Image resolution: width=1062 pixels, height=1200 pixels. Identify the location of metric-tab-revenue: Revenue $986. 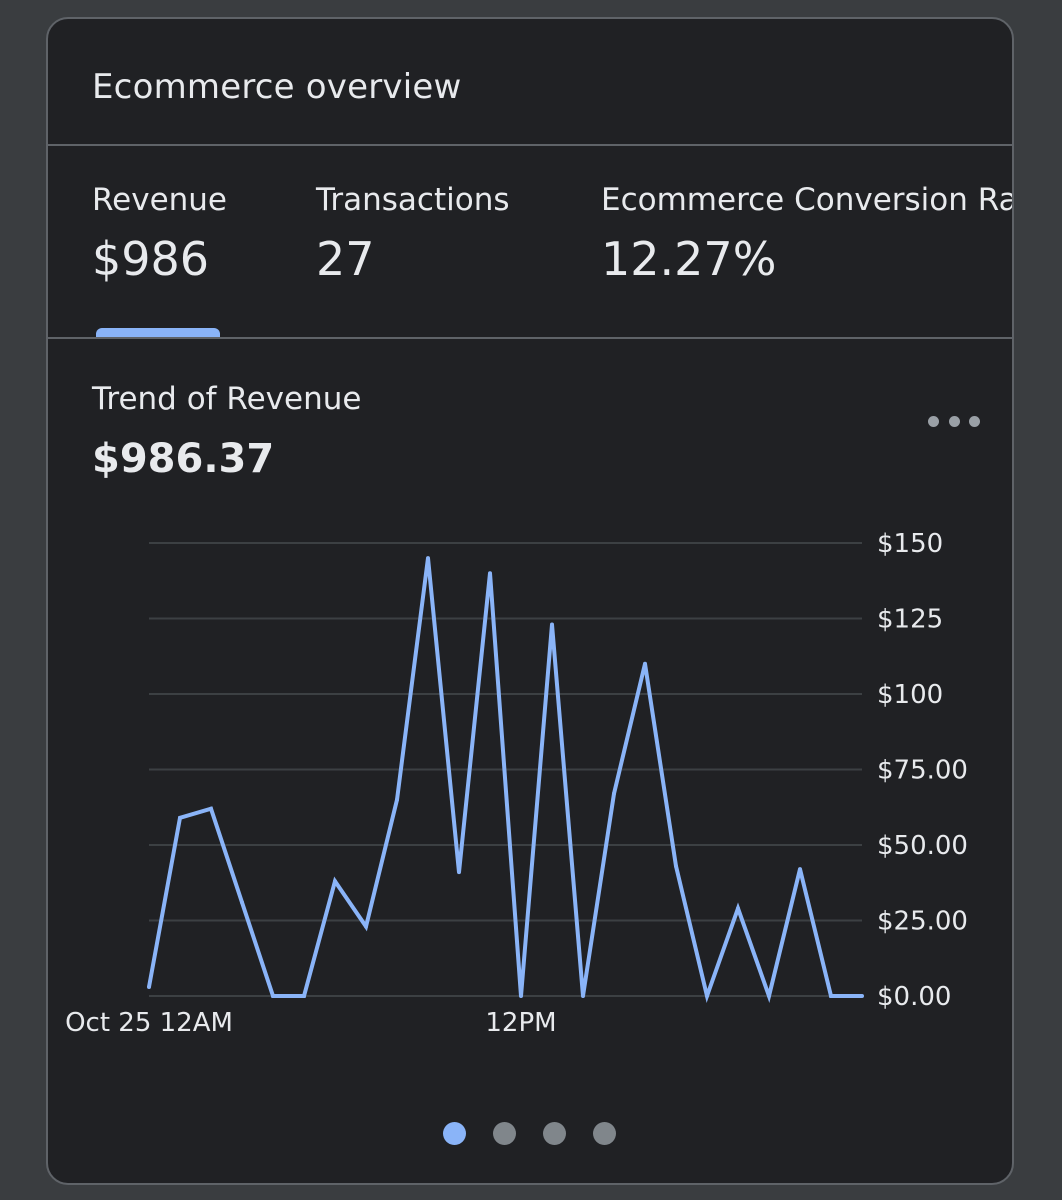
(159, 234).